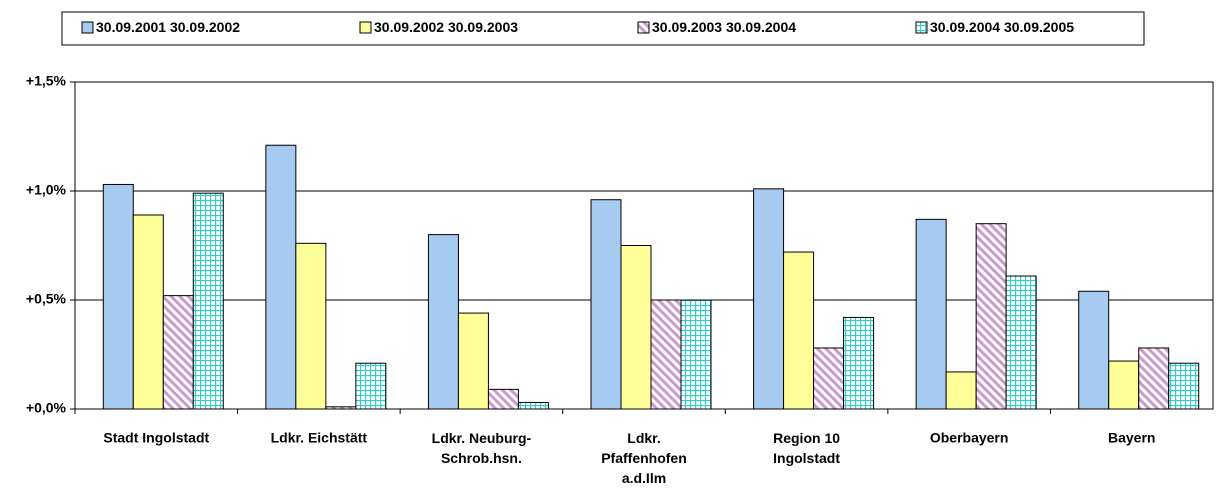  Describe the element at coordinates (1131, 438) in the screenshot. I see `x-tick-label: Bayern` at that location.